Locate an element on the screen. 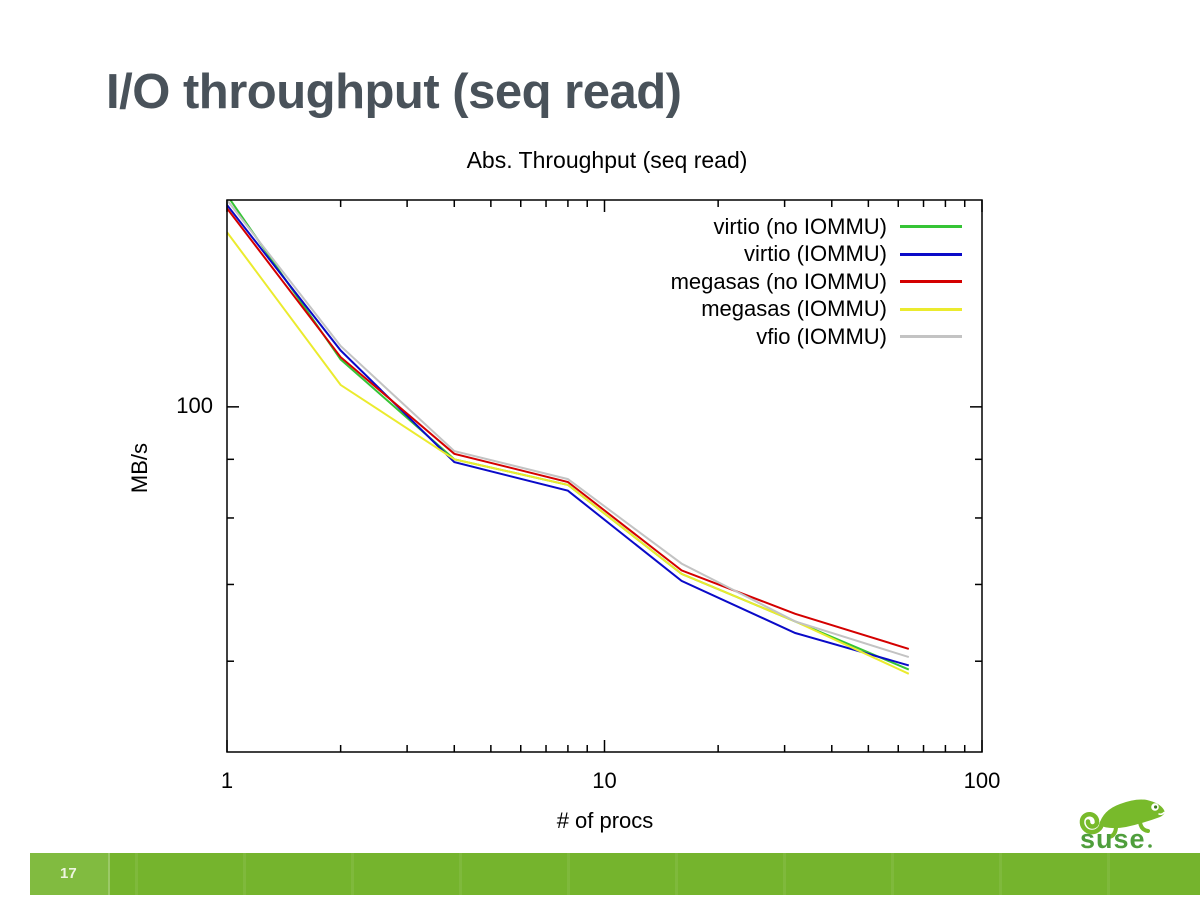  suse-wordmark: suse is located at coordinates (1113, 839).